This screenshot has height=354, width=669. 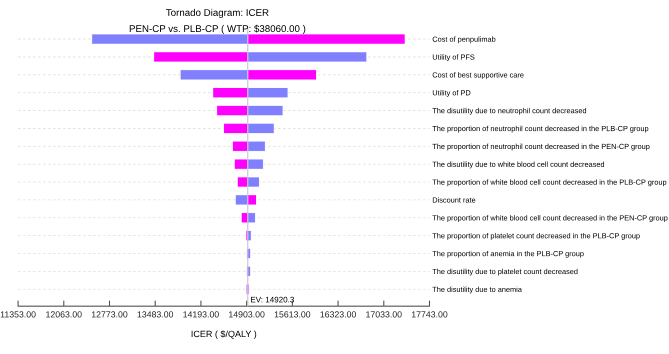 I want to click on x-tick-label: 16323.00, so click(x=338, y=314).